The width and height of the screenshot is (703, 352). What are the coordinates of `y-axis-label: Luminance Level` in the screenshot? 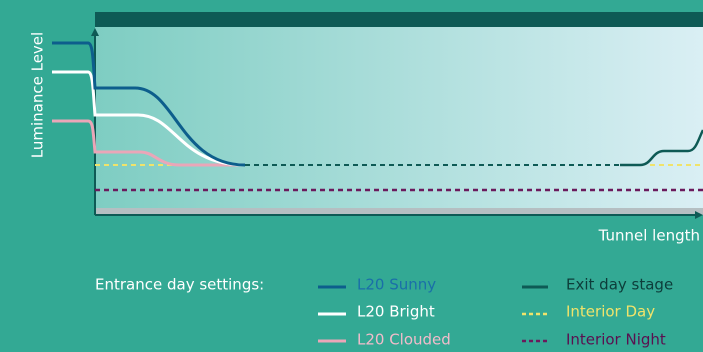 It's located at (38, 95).